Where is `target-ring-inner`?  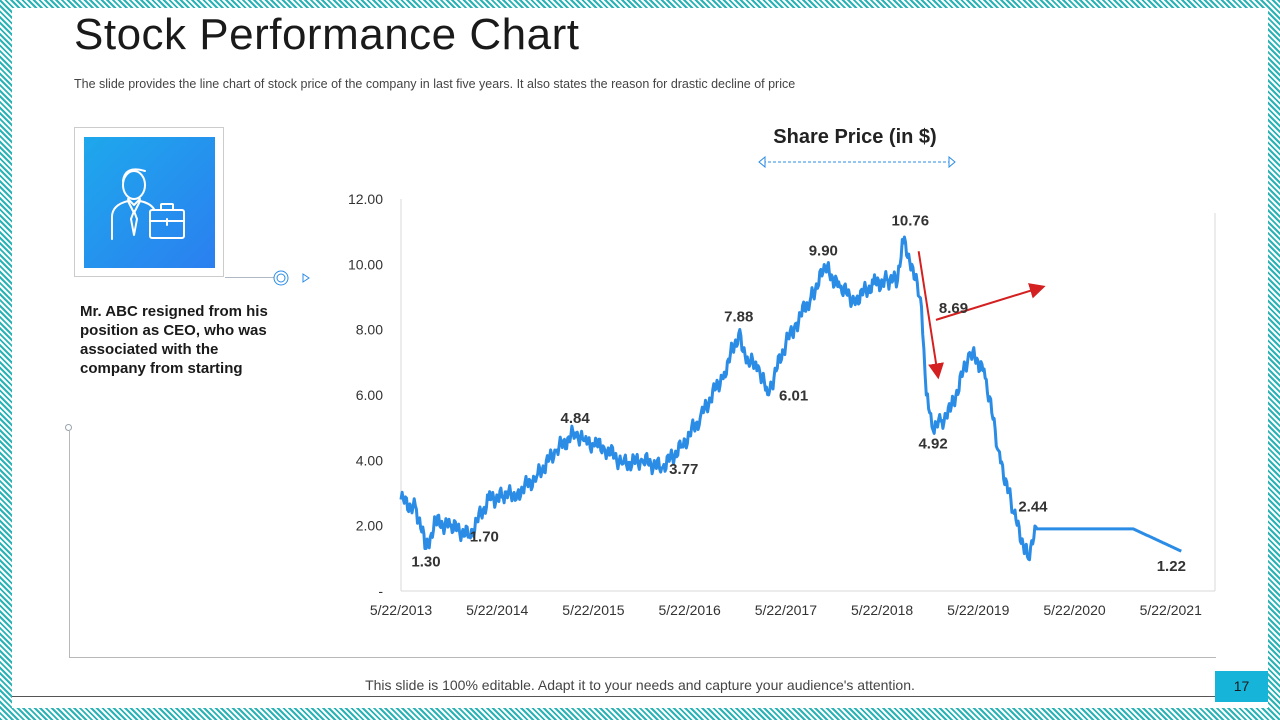
target-ring-inner is located at coordinates (281, 278).